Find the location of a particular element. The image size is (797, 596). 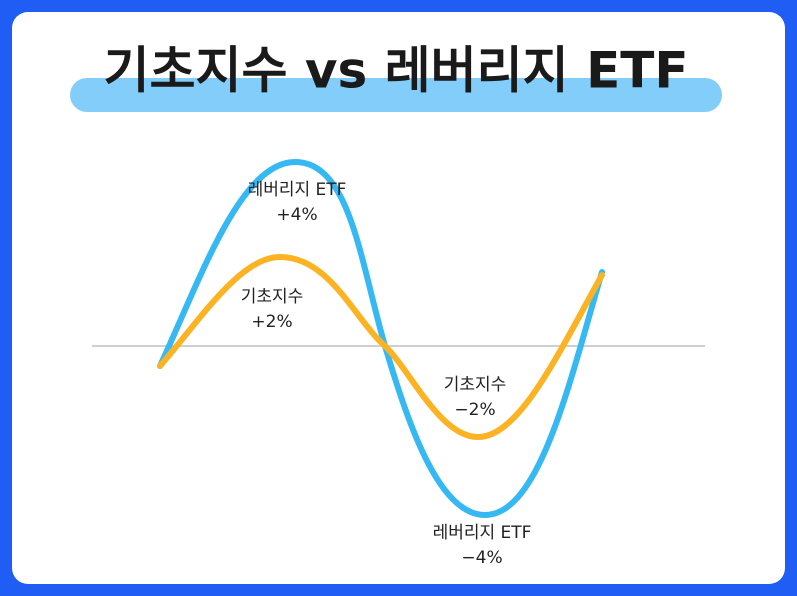

annotation-change: +2% is located at coordinates (271, 322).